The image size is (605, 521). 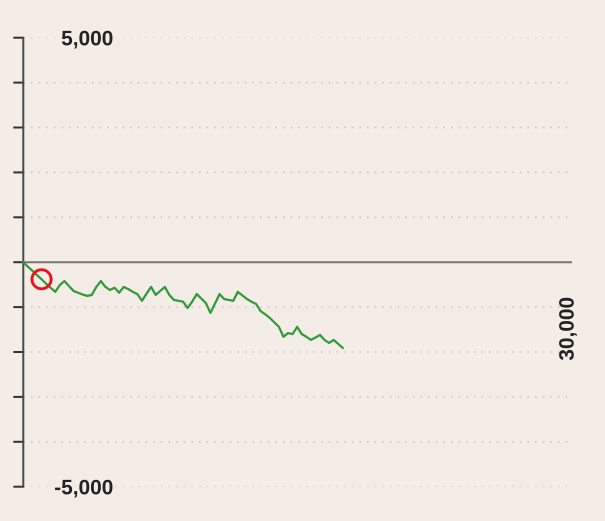 I want to click on annotation: 30,000, so click(x=568, y=329).